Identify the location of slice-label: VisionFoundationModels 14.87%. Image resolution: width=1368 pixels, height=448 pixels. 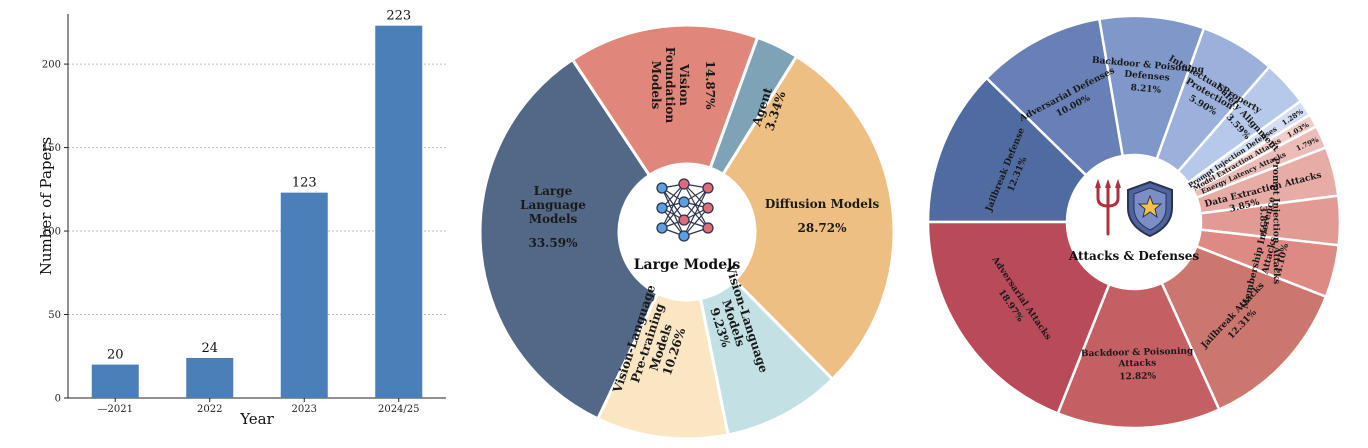
(683, 85).